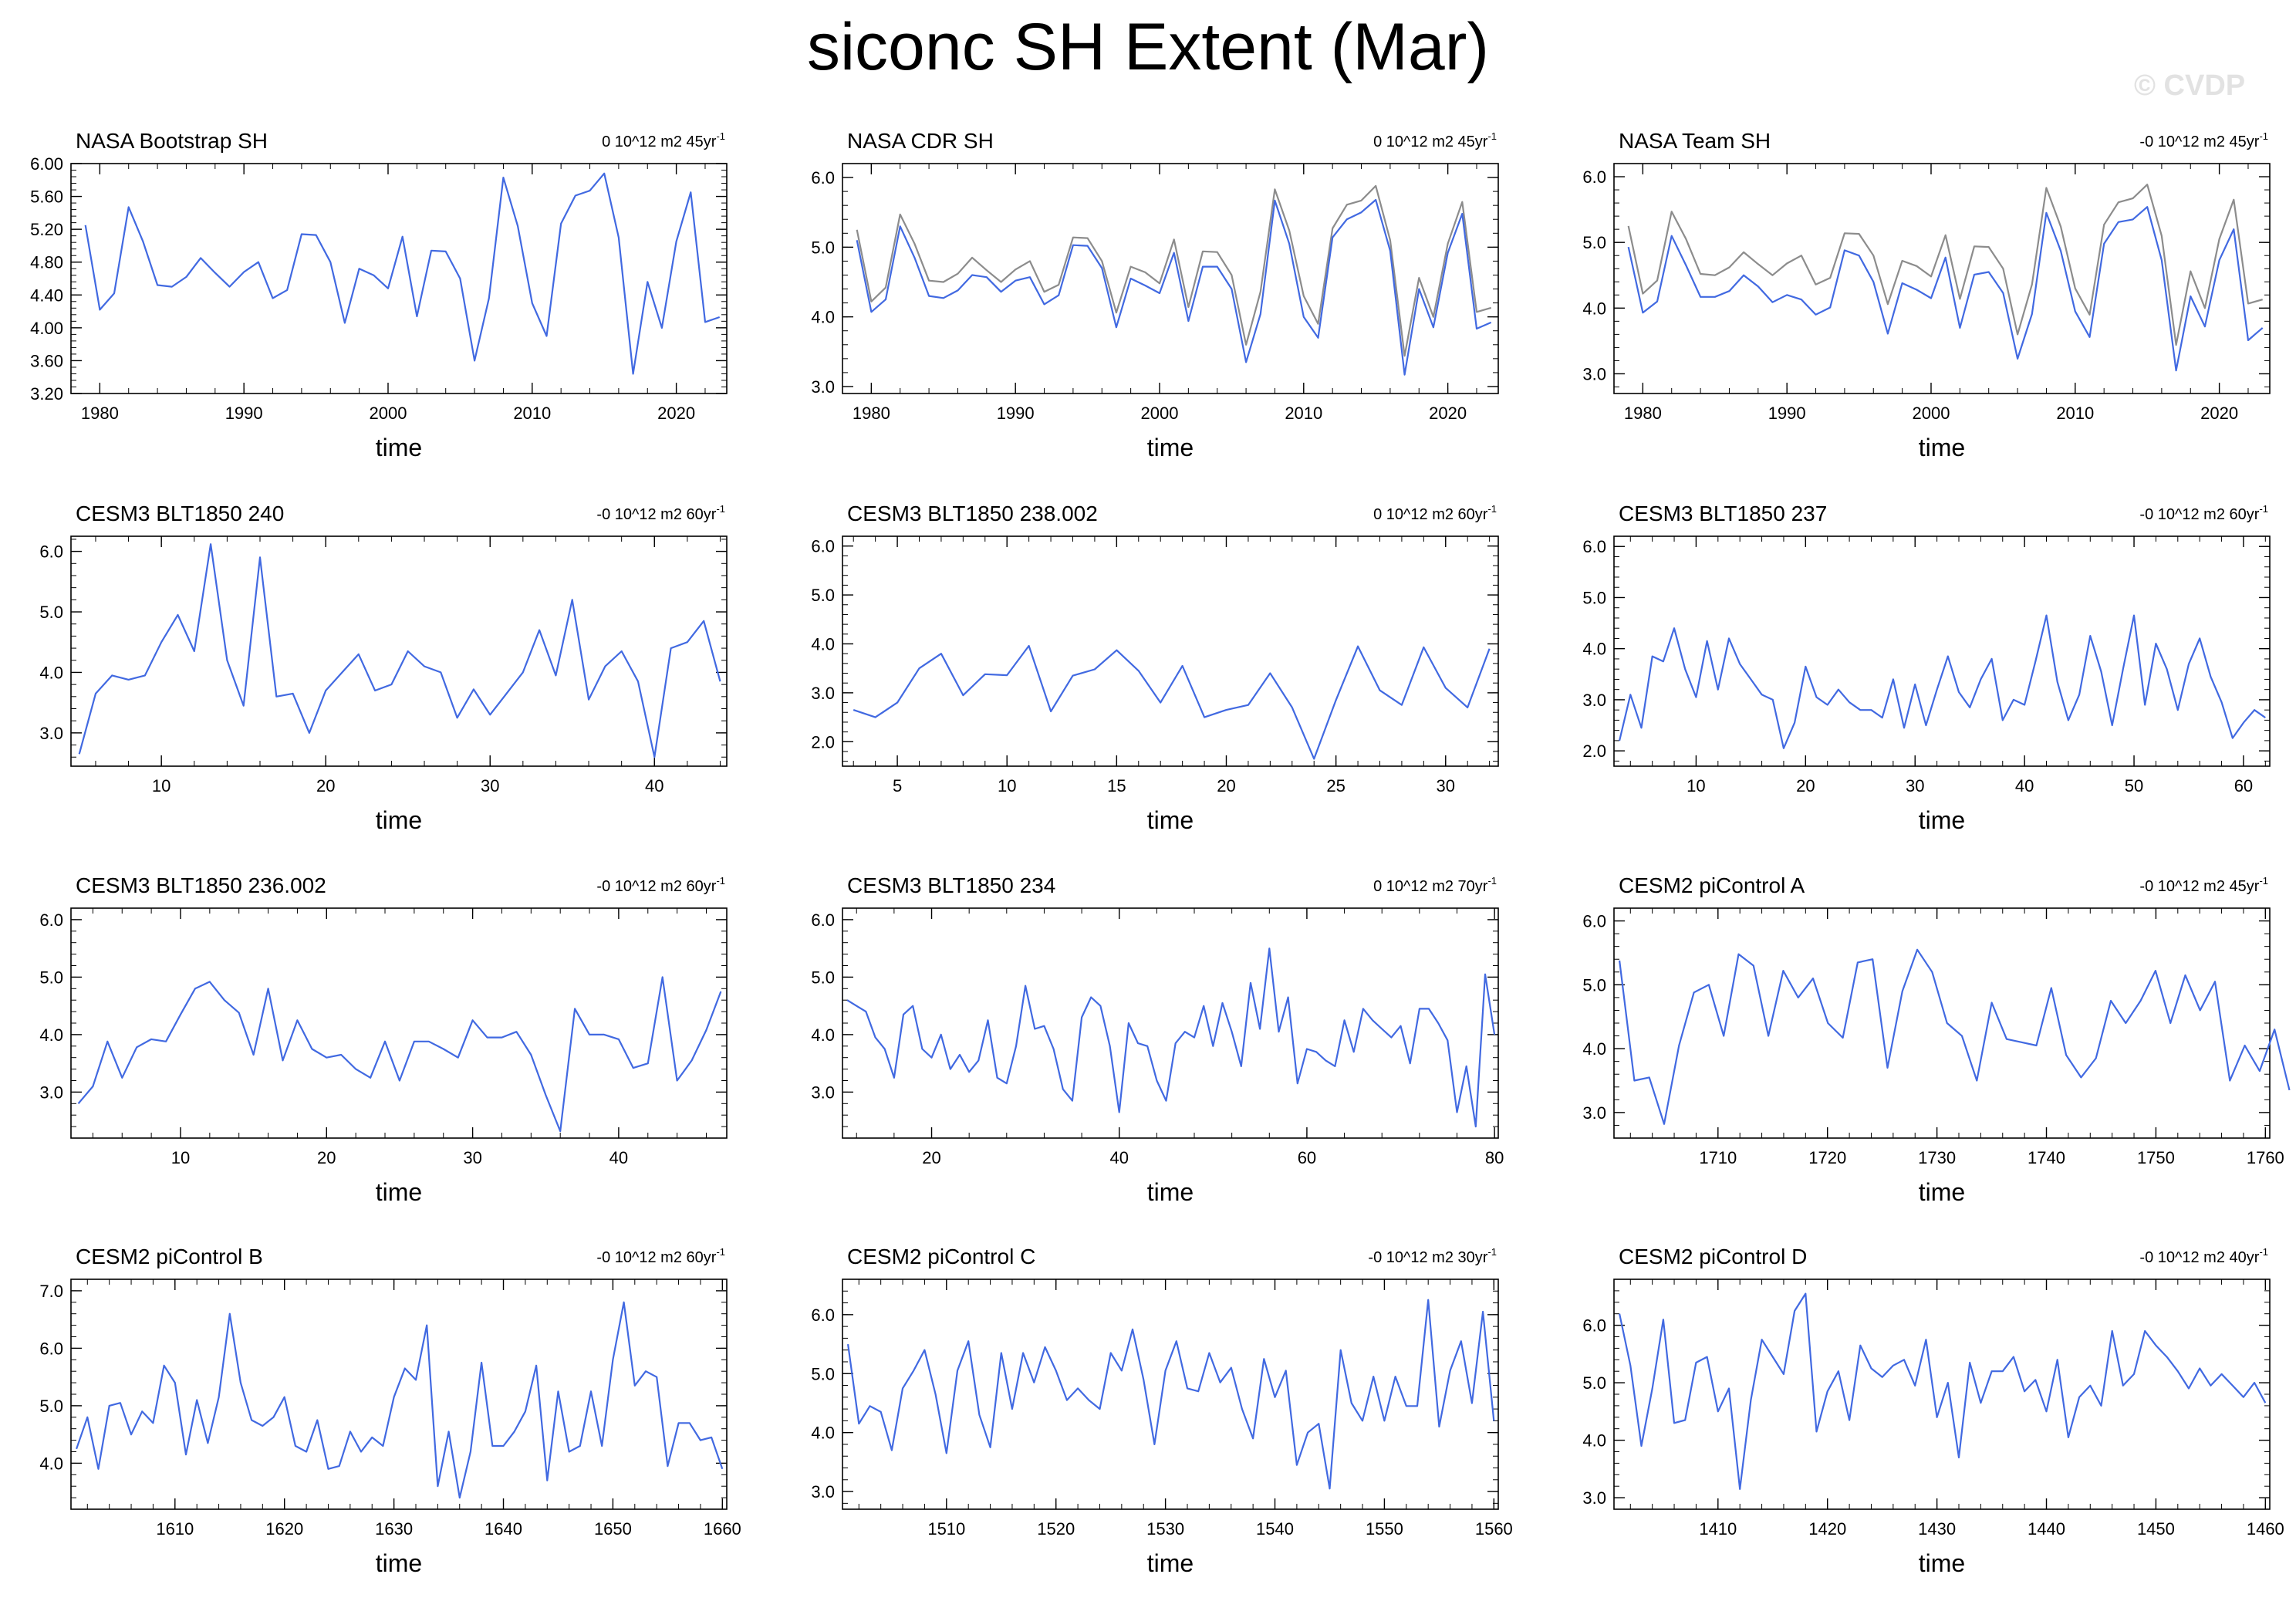 The image size is (2296, 1618). Describe the element at coordinates (972, 513) in the screenshot. I see `panel-title: CESM3 BLT1850 238.002` at that location.